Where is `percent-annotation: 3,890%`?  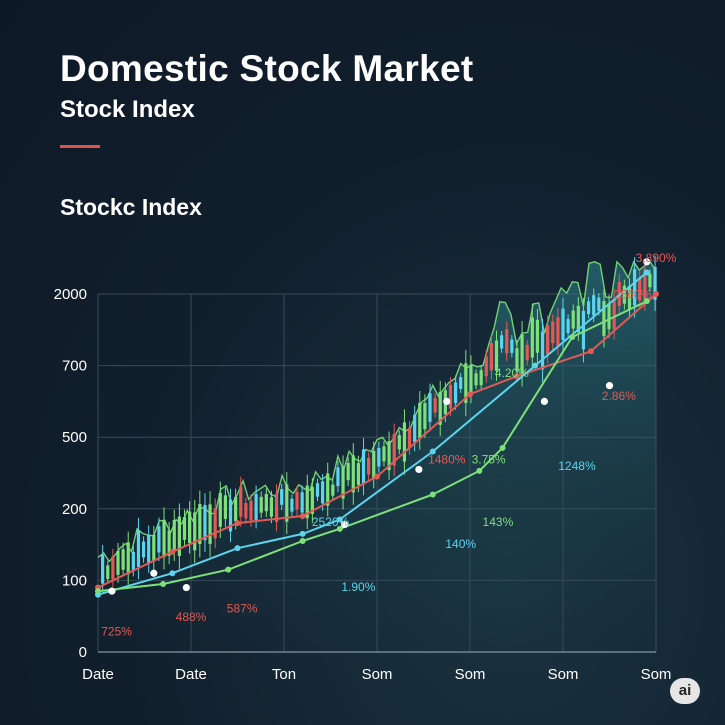
percent-annotation: 3,890% is located at coordinates (656, 258).